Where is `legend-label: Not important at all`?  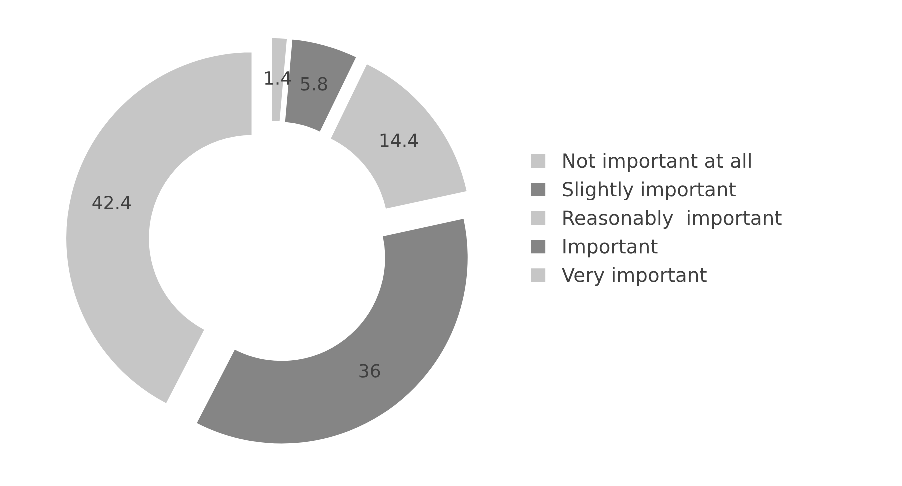
legend-label: Not important at all is located at coordinates (657, 162).